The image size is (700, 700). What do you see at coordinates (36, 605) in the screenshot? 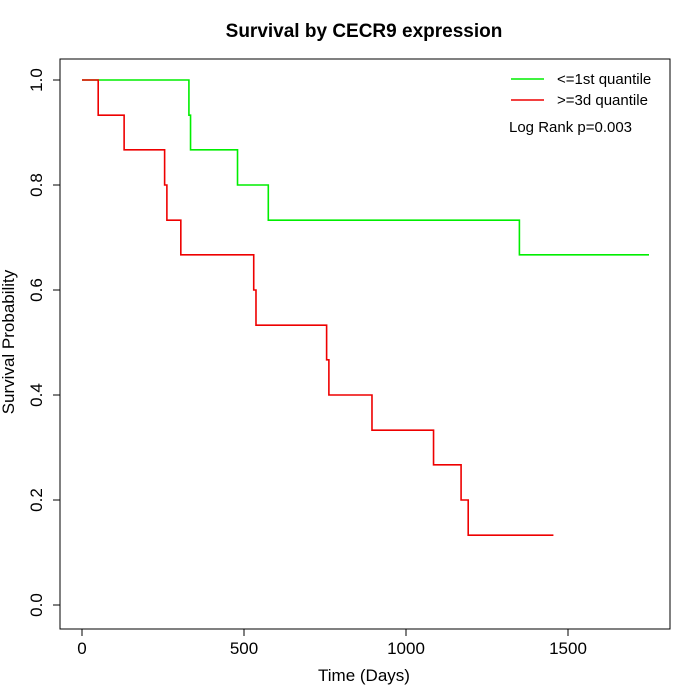
I see `y-tick-label: 0.0` at bounding box center [36, 605].